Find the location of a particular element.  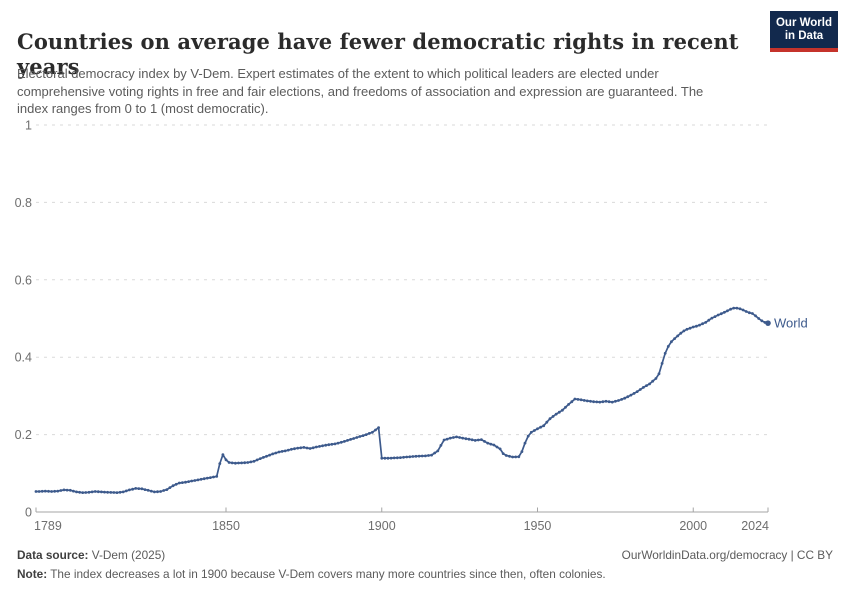

data-source-label: Data source: is located at coordinates (53, 555).